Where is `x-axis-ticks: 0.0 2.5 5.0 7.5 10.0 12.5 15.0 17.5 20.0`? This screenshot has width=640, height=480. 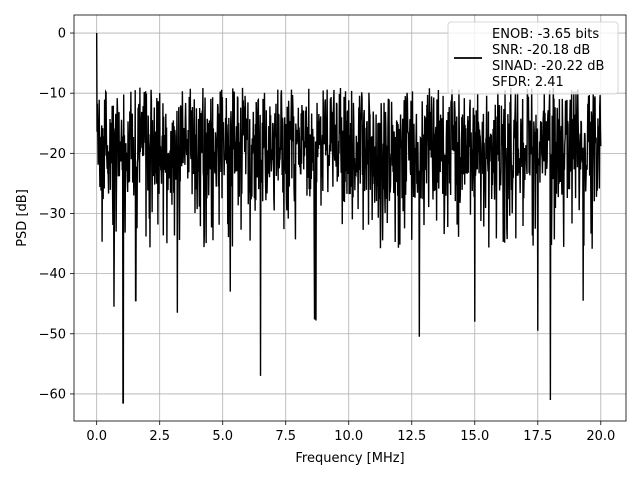
x-axis-ticks: 0.0 2.5 5.0 7.5 10.0 12.5 15.0 17.5 20.0 is located at coordinates (350, 432).